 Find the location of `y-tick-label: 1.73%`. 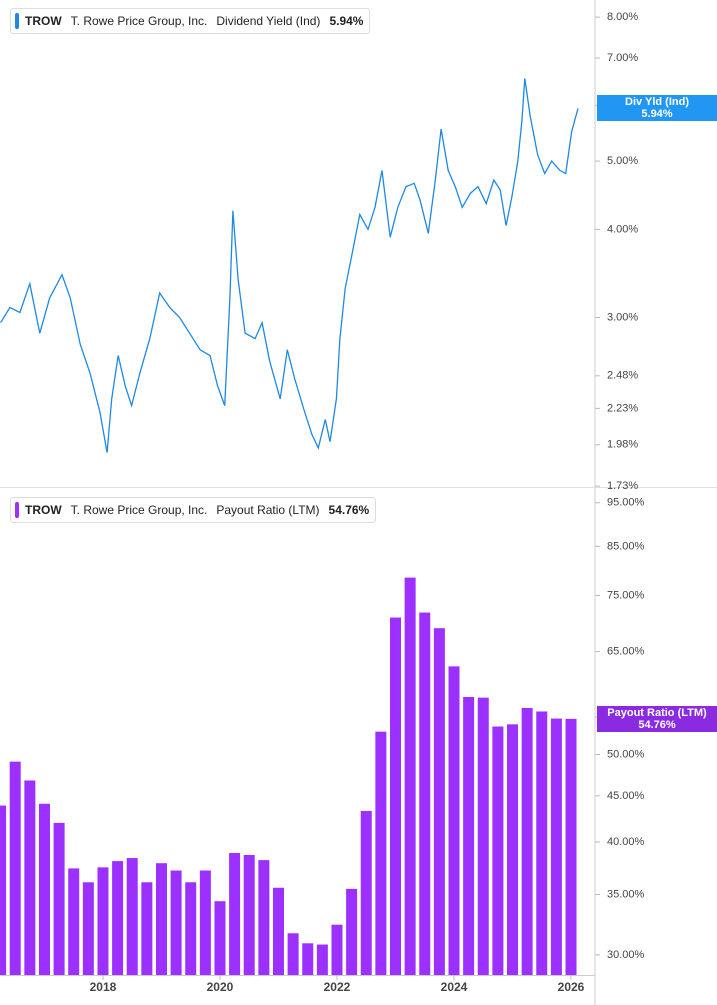

y-tick-label: 1.73% is located at coordinates (622, 486).